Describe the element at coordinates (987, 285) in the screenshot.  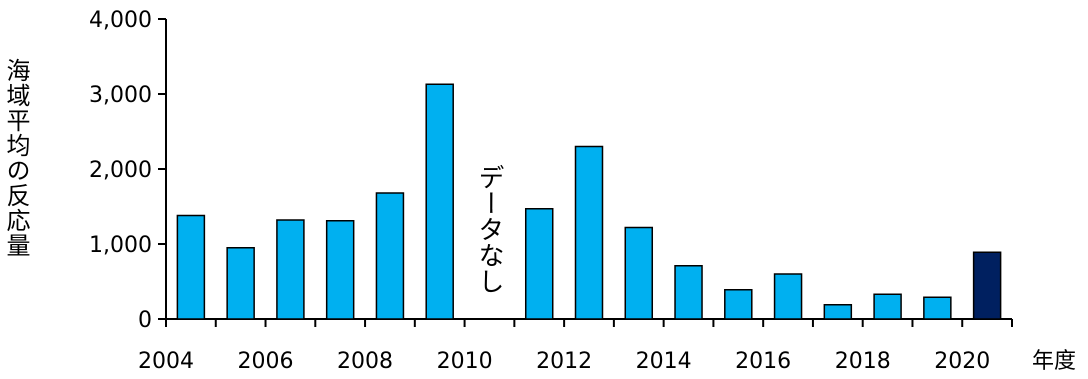
I see `bar-2020` at that location.